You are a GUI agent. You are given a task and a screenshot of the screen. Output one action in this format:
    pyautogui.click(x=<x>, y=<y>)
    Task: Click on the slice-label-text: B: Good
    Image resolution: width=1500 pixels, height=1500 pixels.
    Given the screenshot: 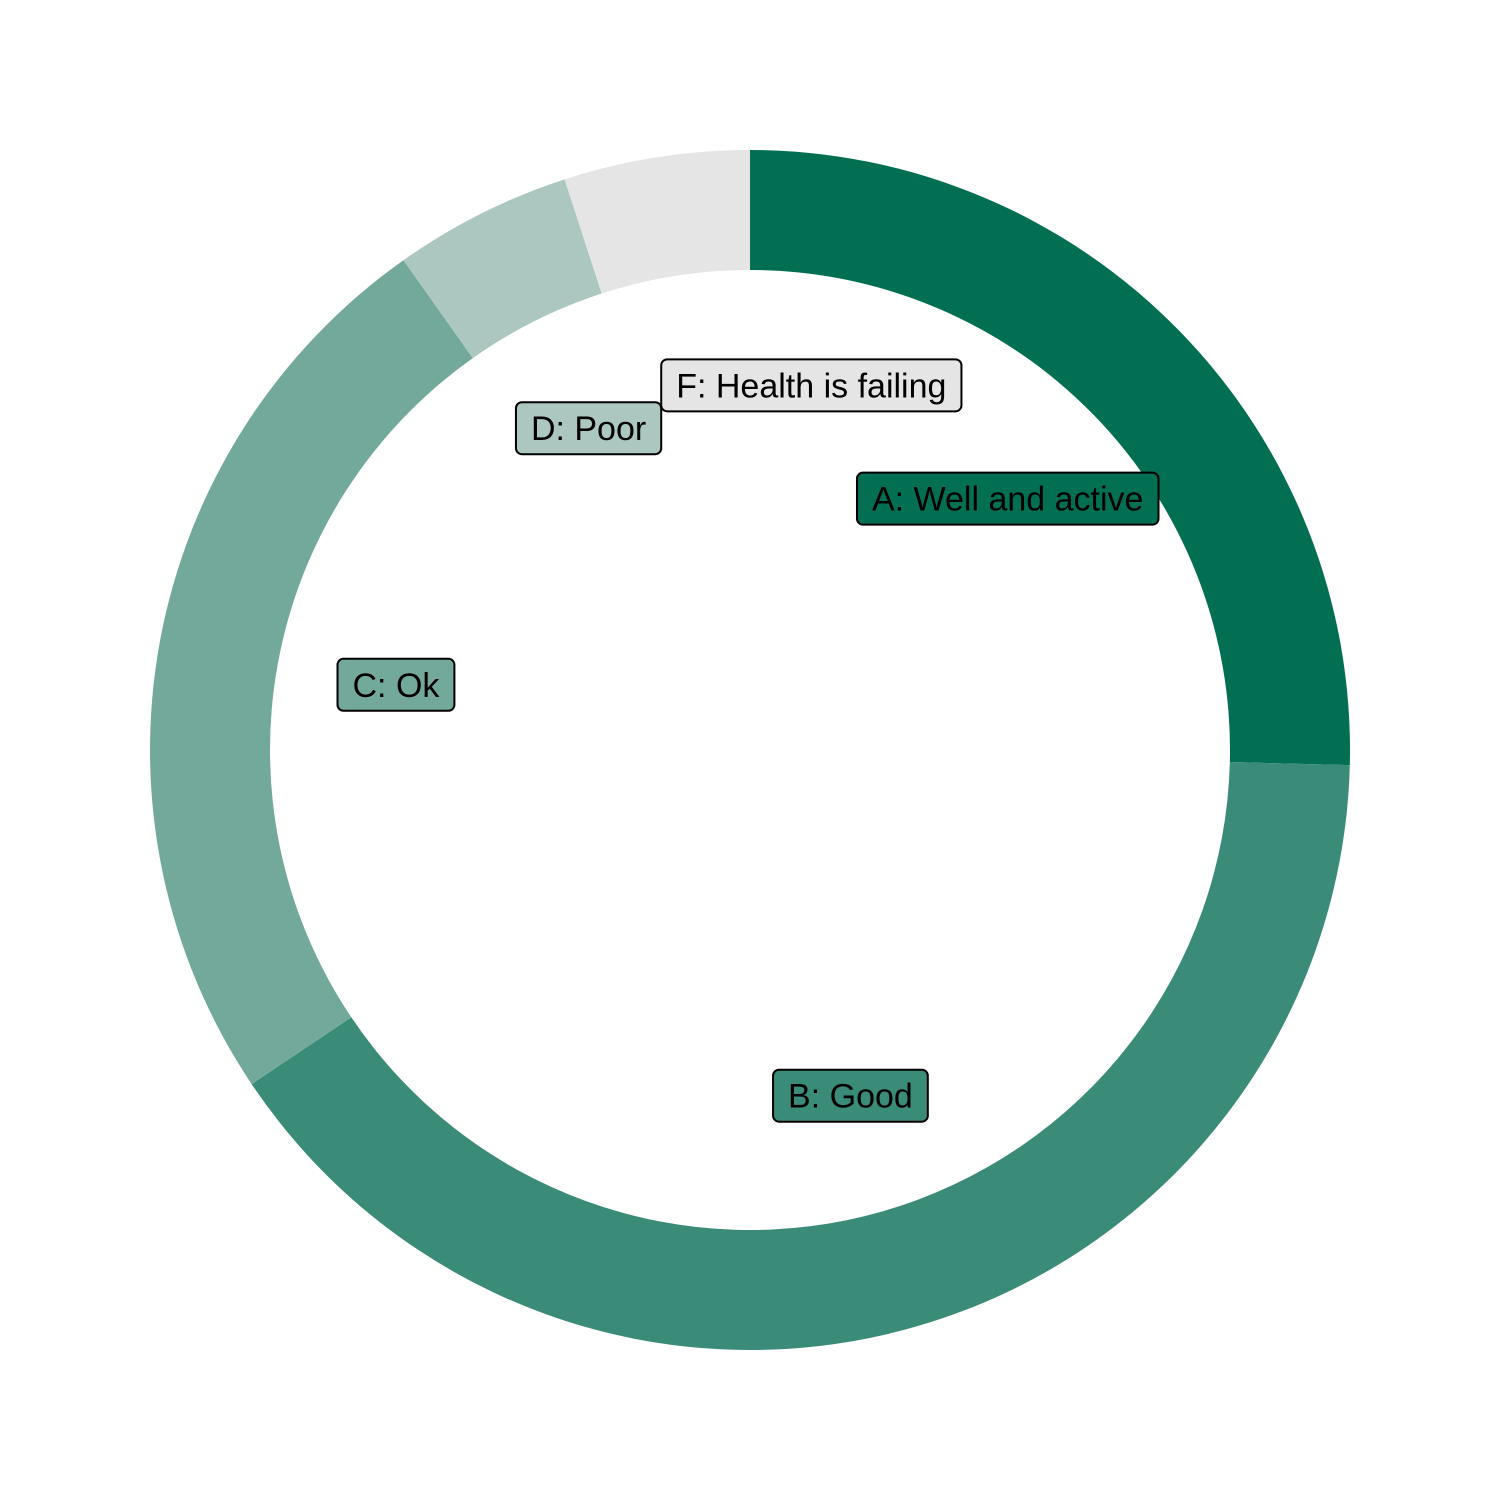 What is the action you would take?
    pyautogui.click(x=850, y=1097)
    